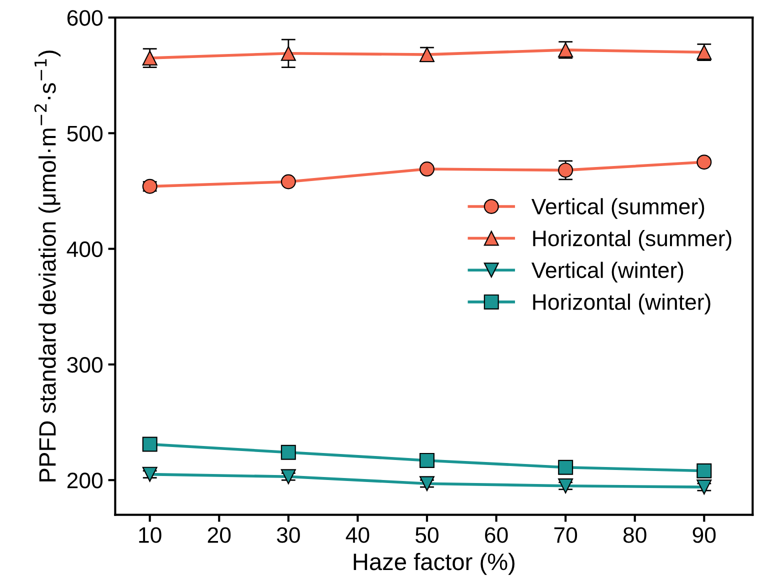  What do you see at coordinates (219, 535) in the screenshot?
I see `x-tick-label: 20` at bounding box center [219, 535].